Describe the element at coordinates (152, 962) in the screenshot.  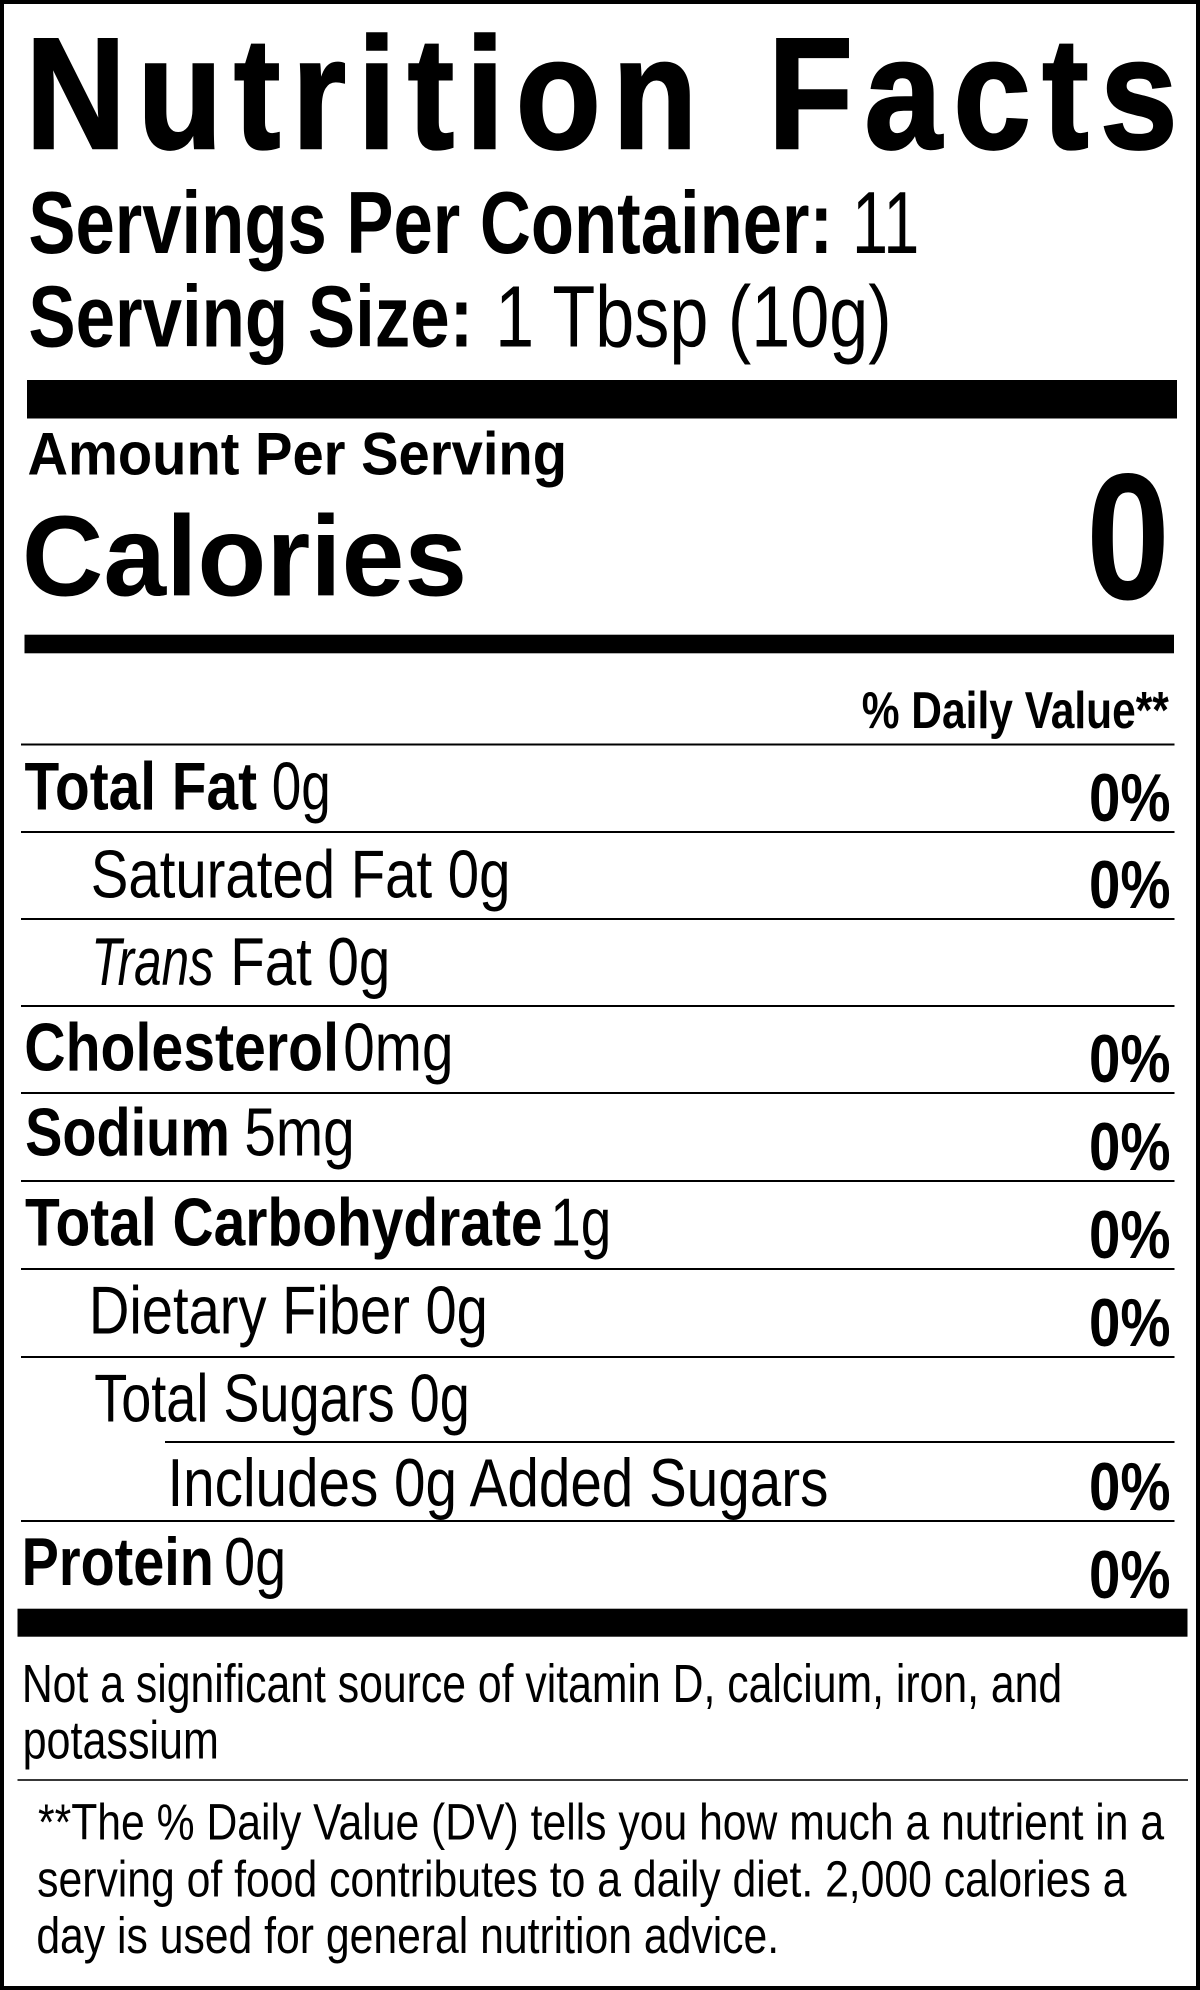
I see `svg-text: Trans` at that location.